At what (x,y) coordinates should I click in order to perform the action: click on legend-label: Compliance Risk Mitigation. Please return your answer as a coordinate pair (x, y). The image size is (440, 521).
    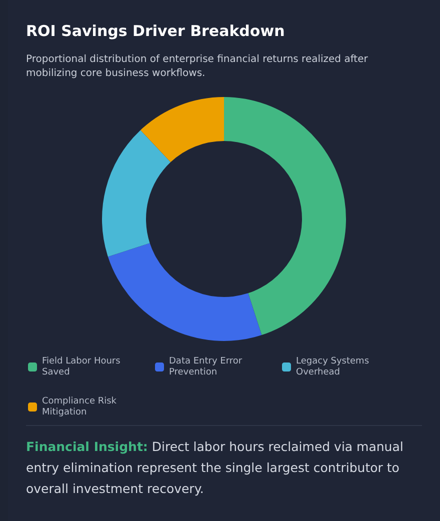
    Looking at the image, I should click on (81, 407).